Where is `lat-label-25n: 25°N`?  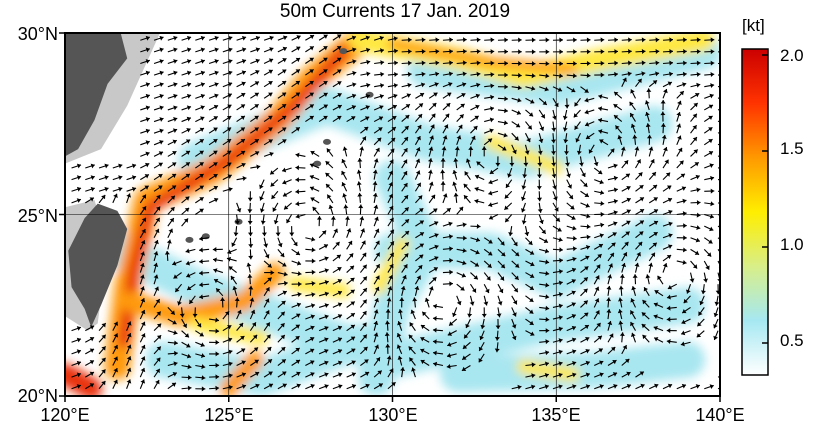
lat-label-25n: 25°N is located at coordinates (37, 216).